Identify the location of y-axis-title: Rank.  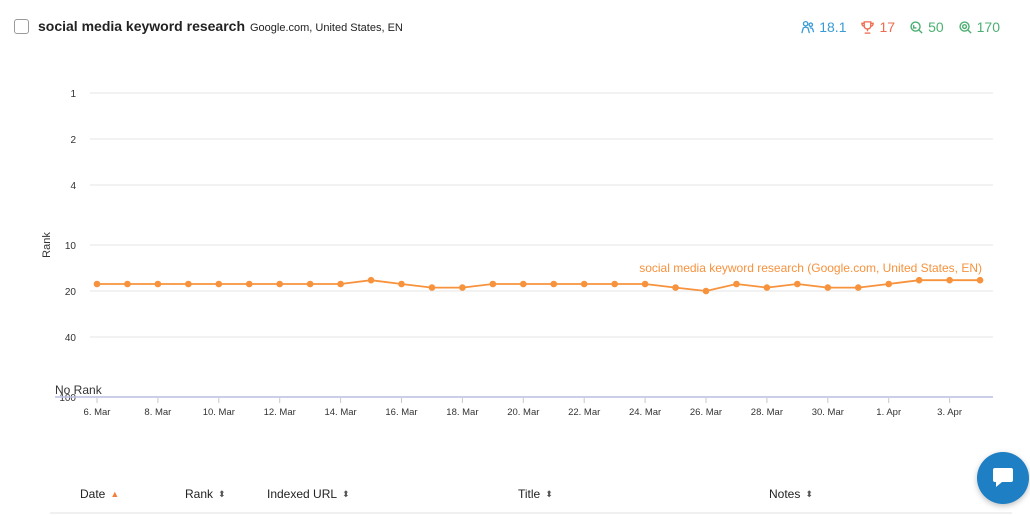
(47, 245).